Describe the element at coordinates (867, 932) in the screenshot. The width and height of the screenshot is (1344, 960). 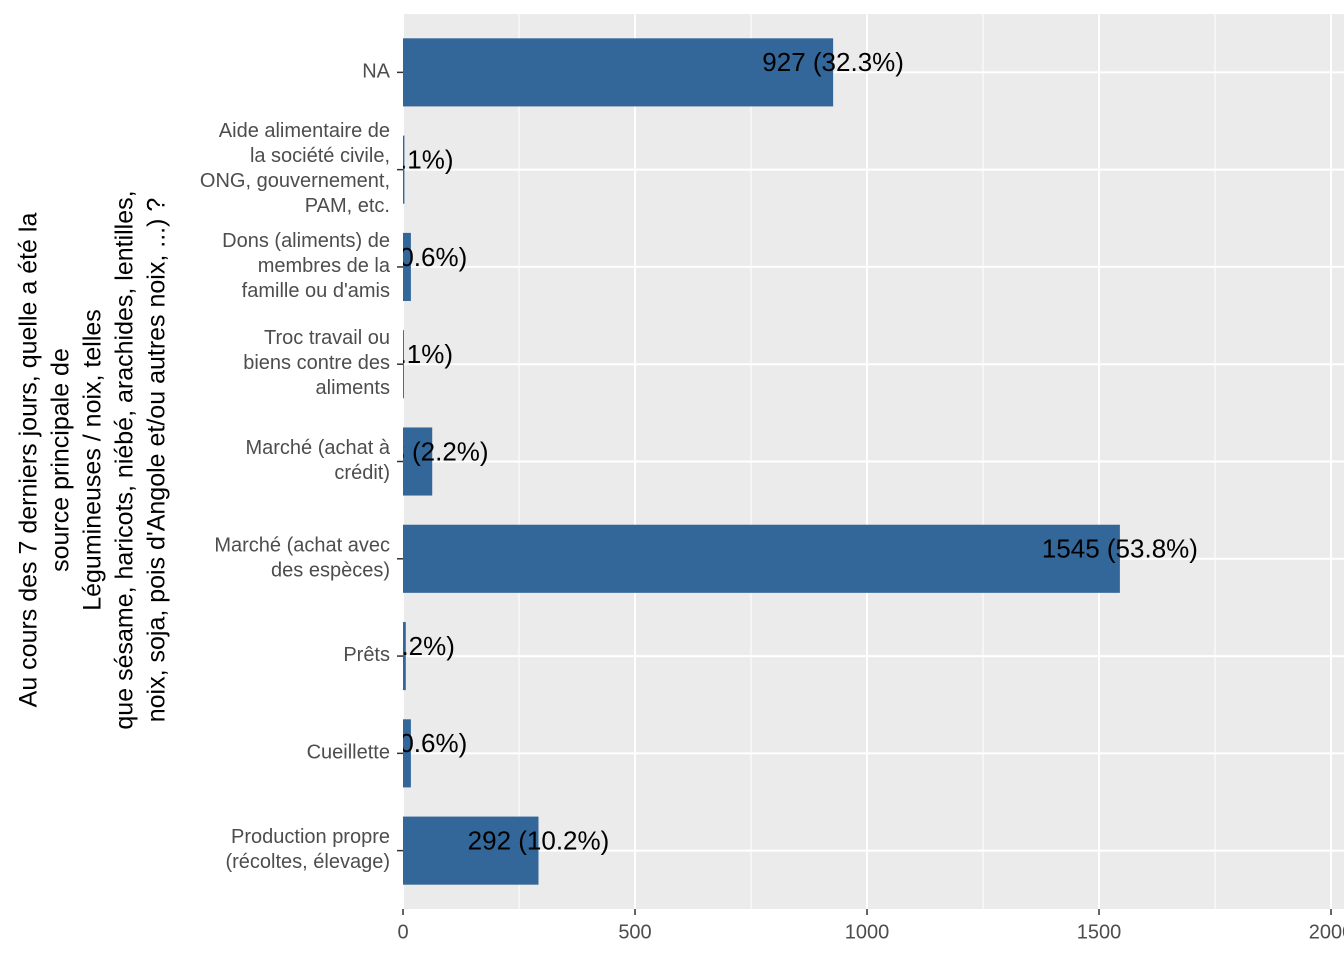
I see `x-tick-label: 1000` at that location.